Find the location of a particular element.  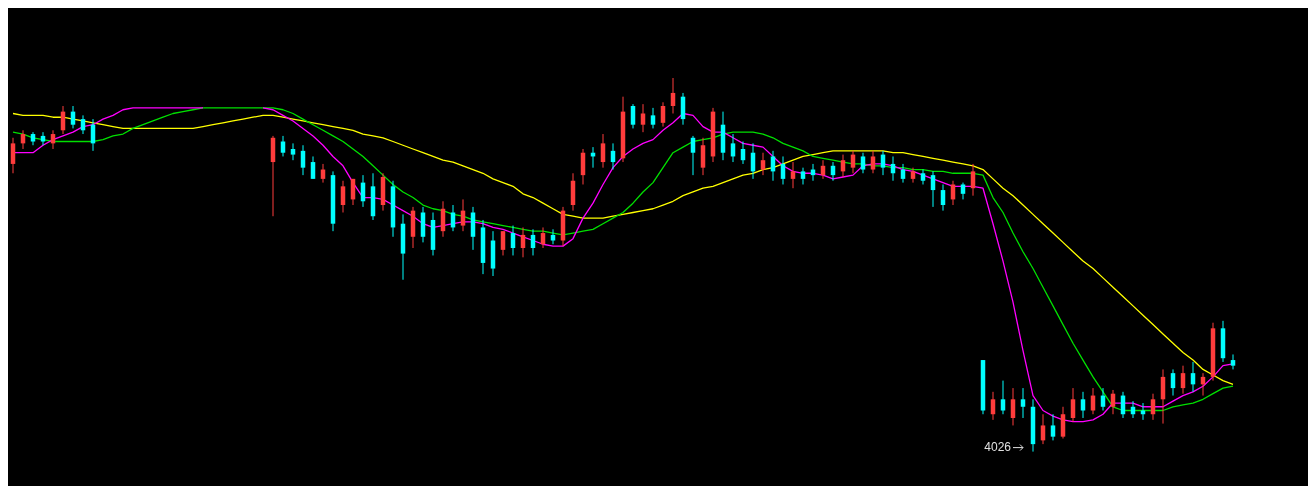

annotation: 4026 is located at coordinates (998, 446).